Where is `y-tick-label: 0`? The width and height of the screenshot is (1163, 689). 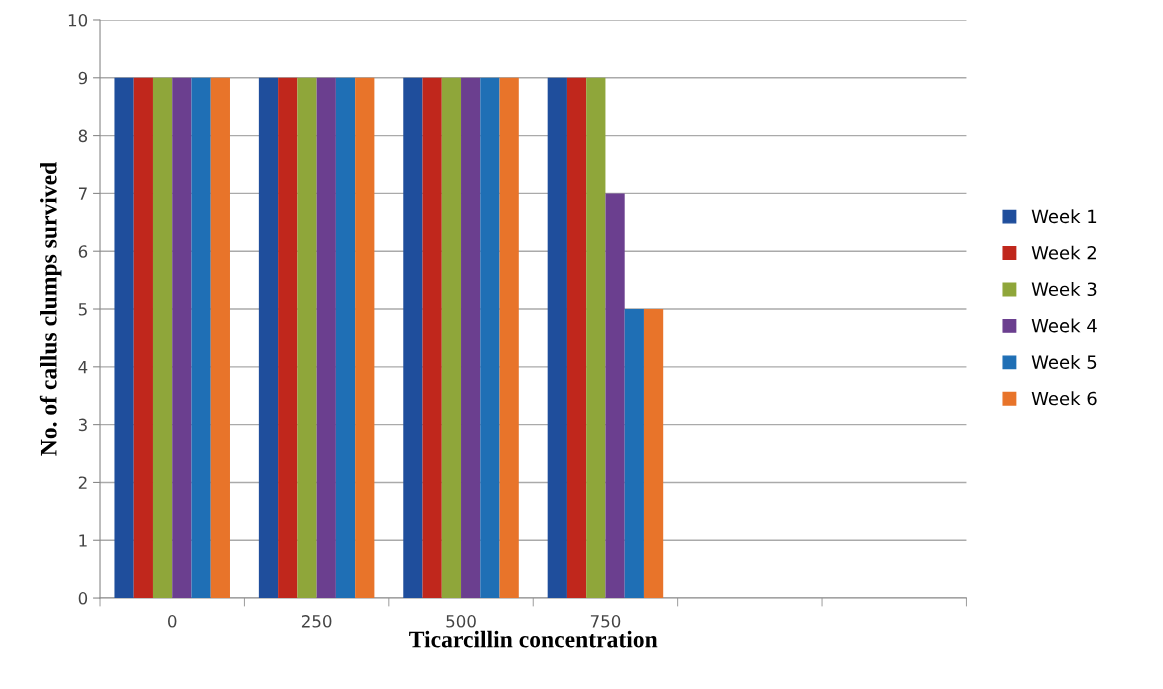
y-tick-label: 0 is located at coordinates (83, 598).